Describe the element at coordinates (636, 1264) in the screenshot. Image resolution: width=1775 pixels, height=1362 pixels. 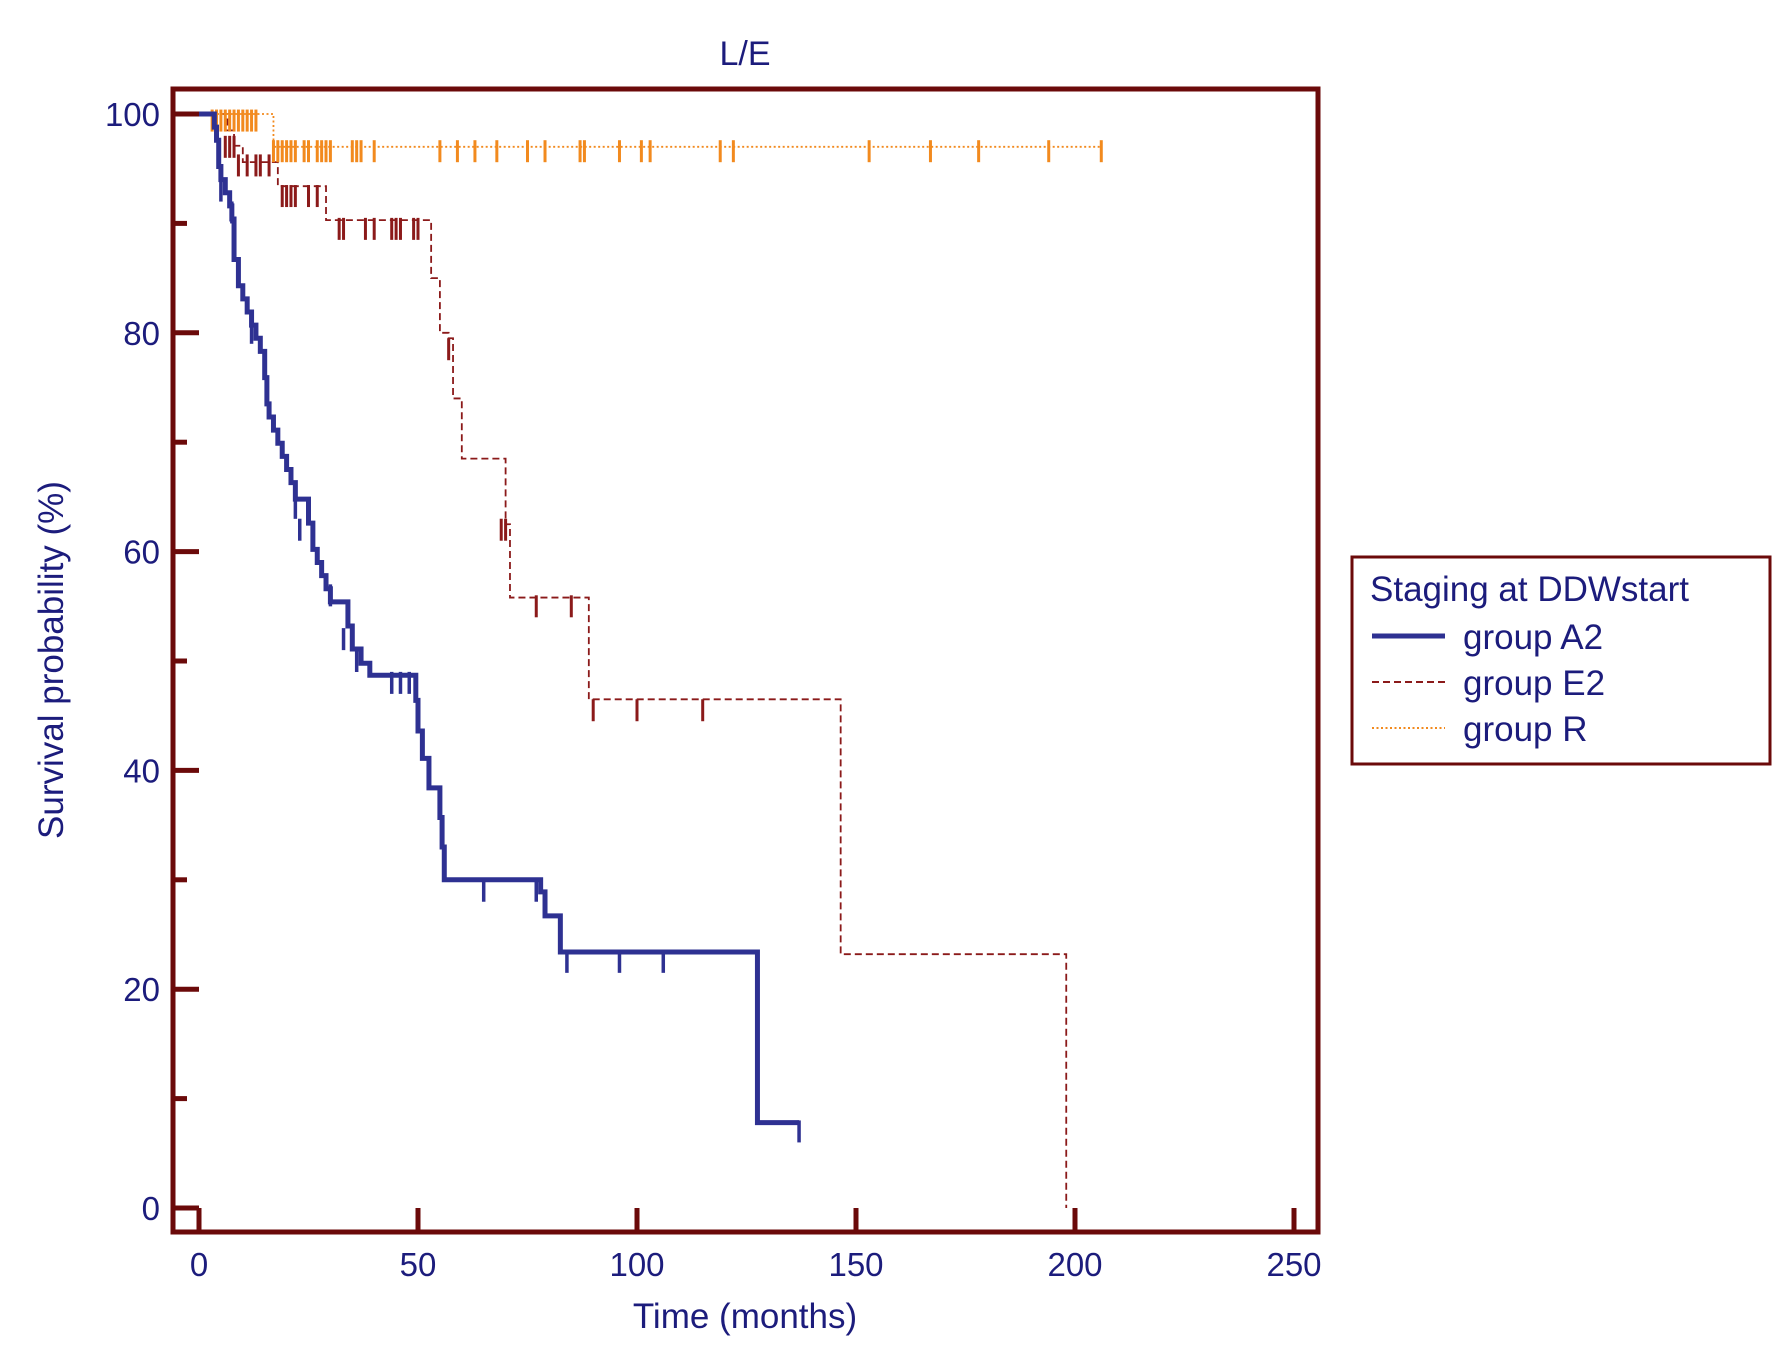
I see `x-tick-label: 100` at that location.